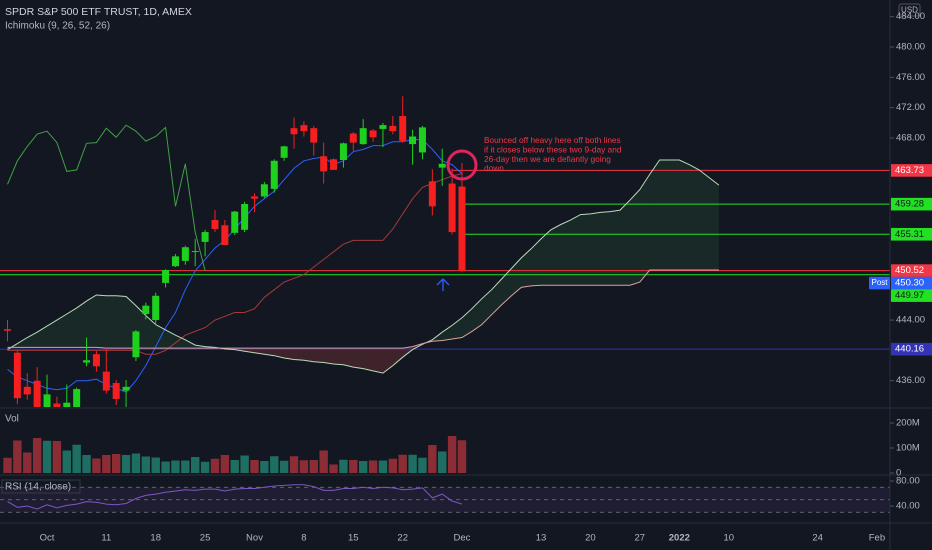 The height and width of the screenshot is (550, 932). I want to click on x-tick-label: Dec, so click(462, 538).